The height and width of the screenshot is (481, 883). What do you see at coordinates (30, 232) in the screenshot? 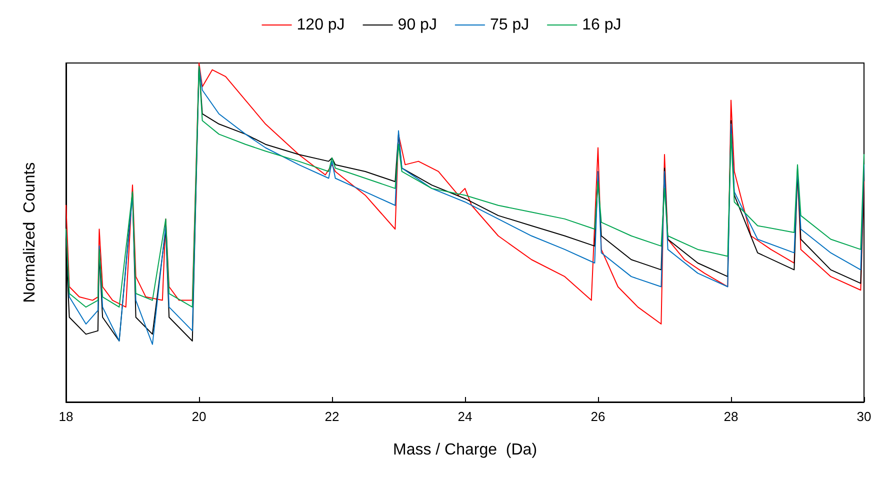
I see `y-axis-title: Normalized Counts` at bounding box center [30, 232].